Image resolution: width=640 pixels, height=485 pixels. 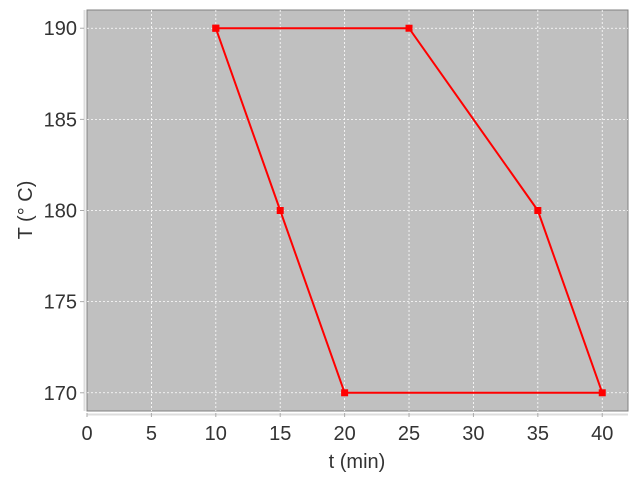 What do you see at coordinates (602, 434) in the screenshot?
I see `x-tick-label: 40` at bounding box center [602, 434].